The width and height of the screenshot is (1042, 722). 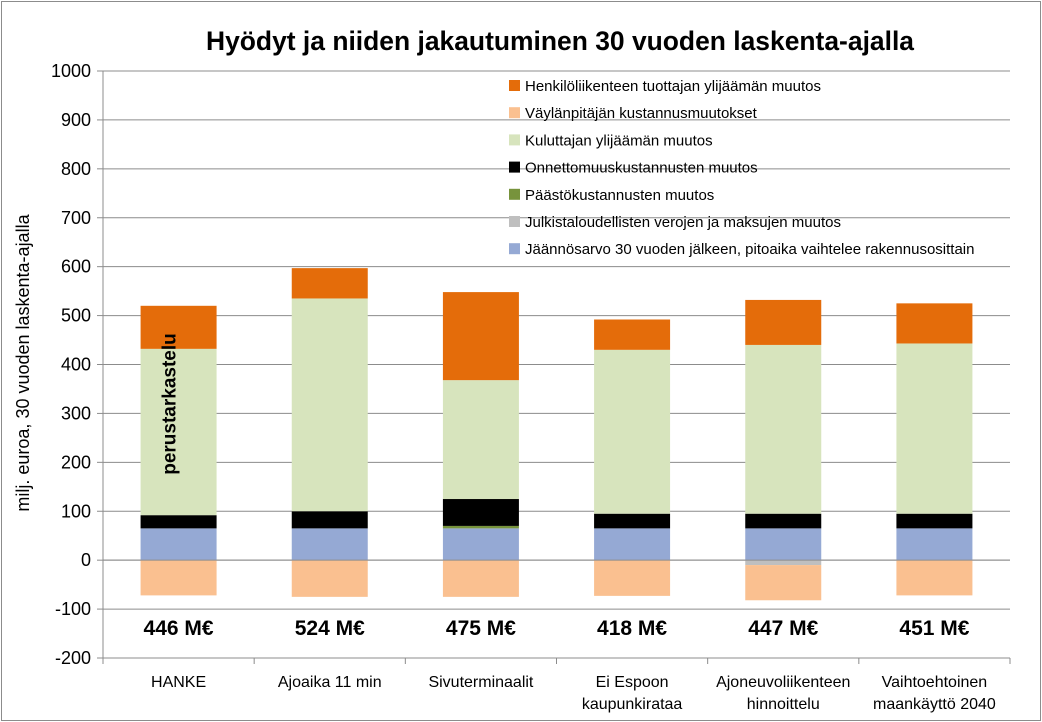 I want to click on x-category-label-line: Vaihtoehtoinen, so click(x=935, y=682).